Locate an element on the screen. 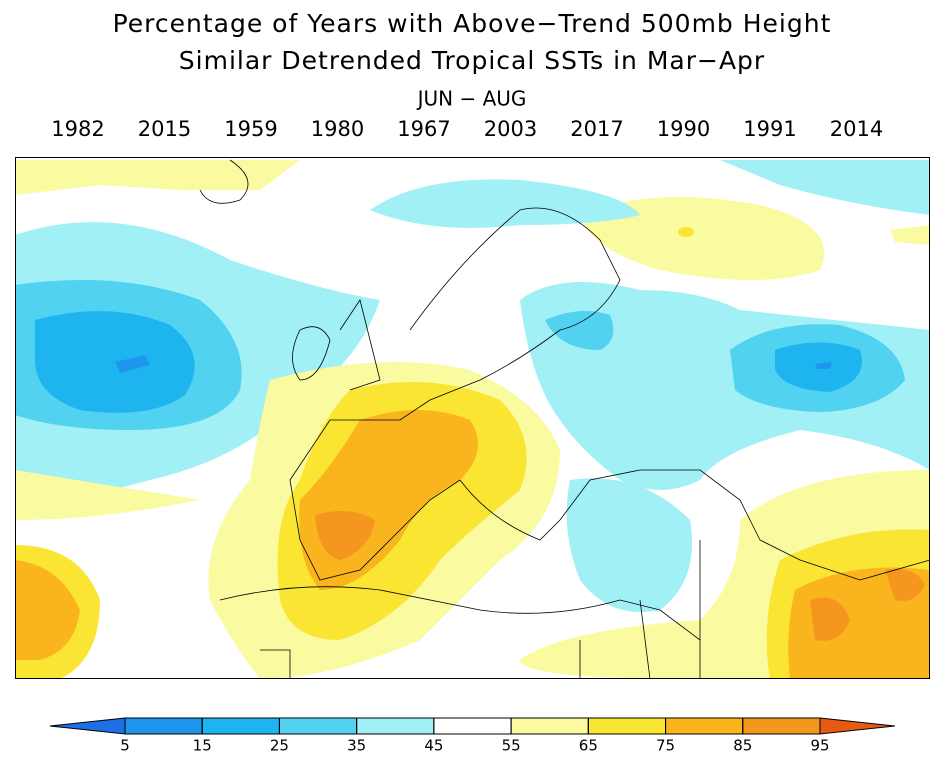 Image resolution: width=944 pixels, height=768 pixels. colorbar-label: 15 is located at coordinates (202, 746).